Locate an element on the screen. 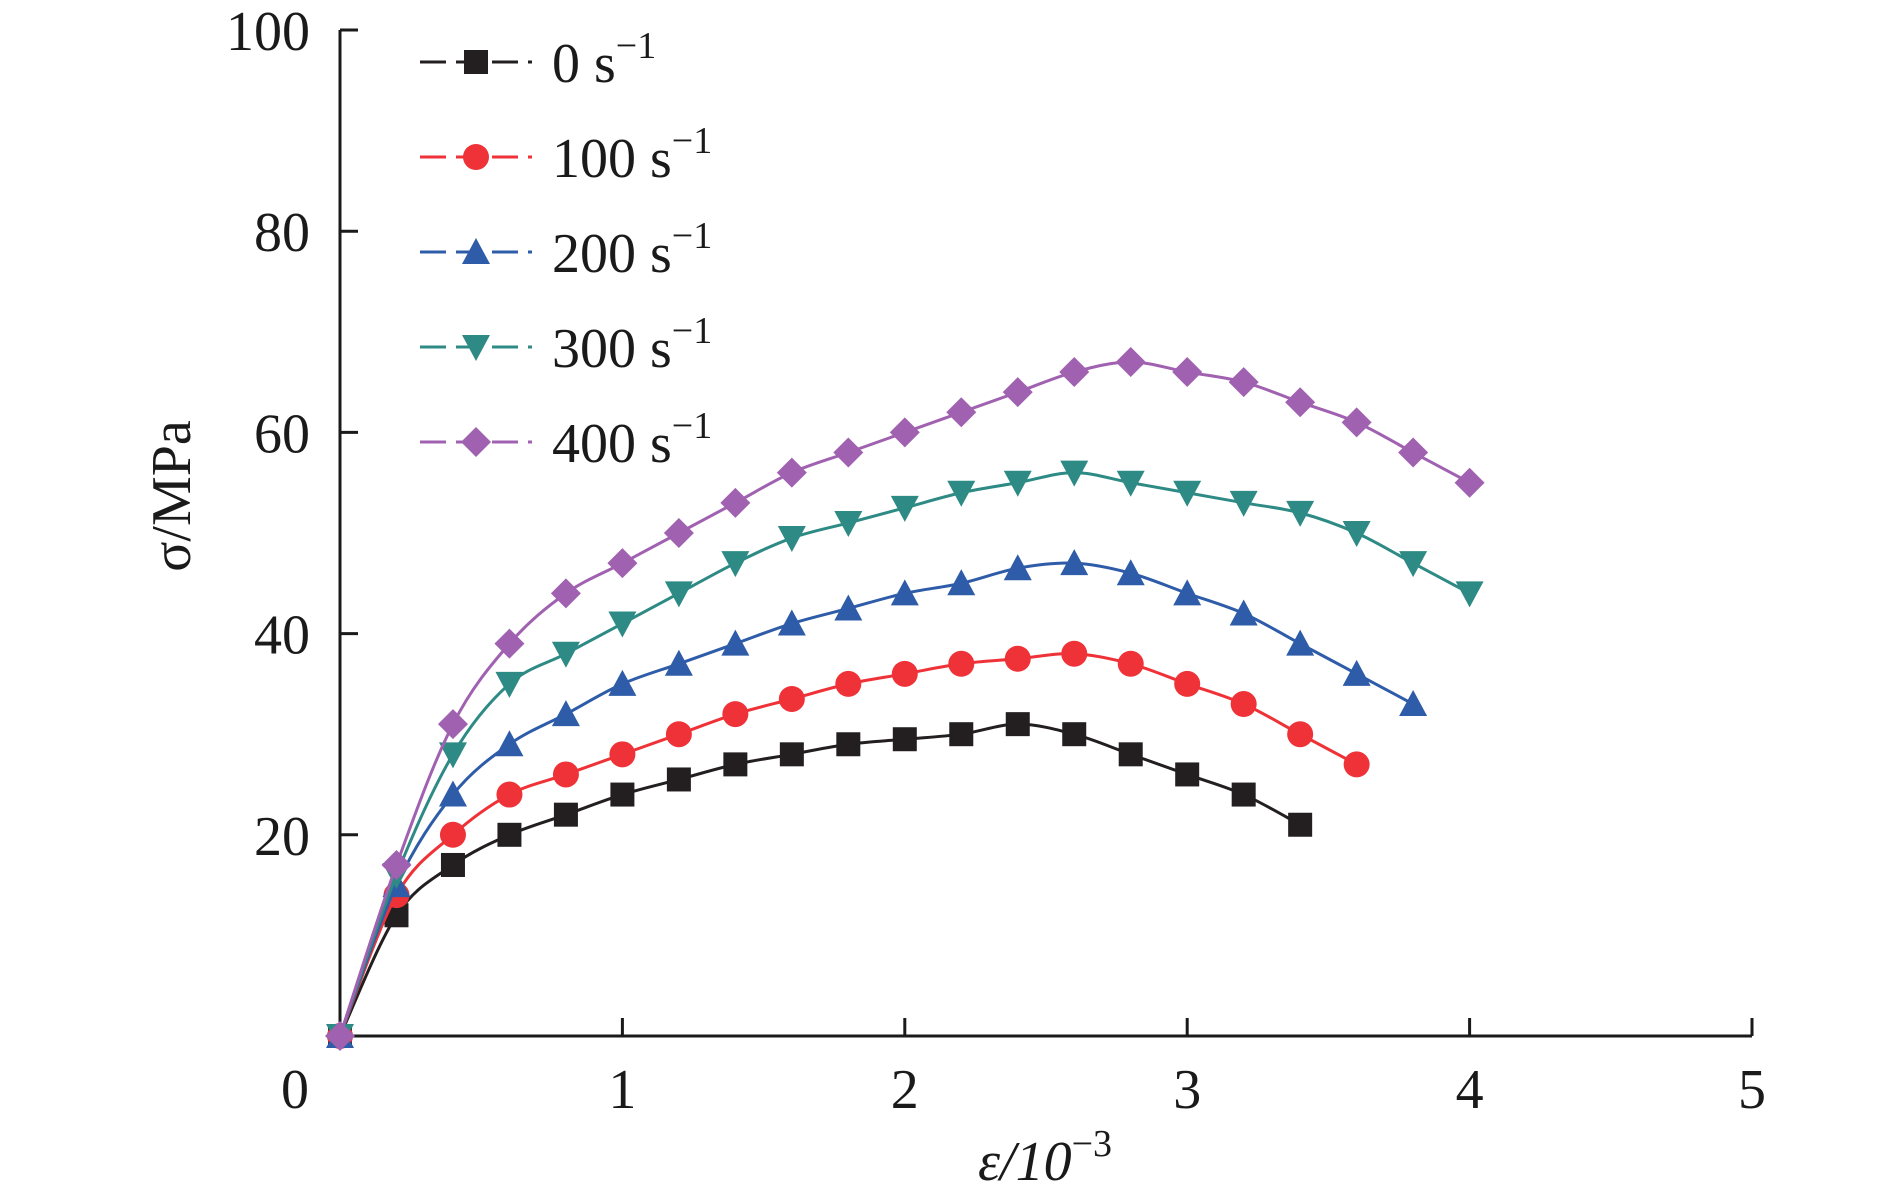 The width and height of the screenshot is (1890, 1197). legend-label-main: 100 s is located at coordinates (612, 159).